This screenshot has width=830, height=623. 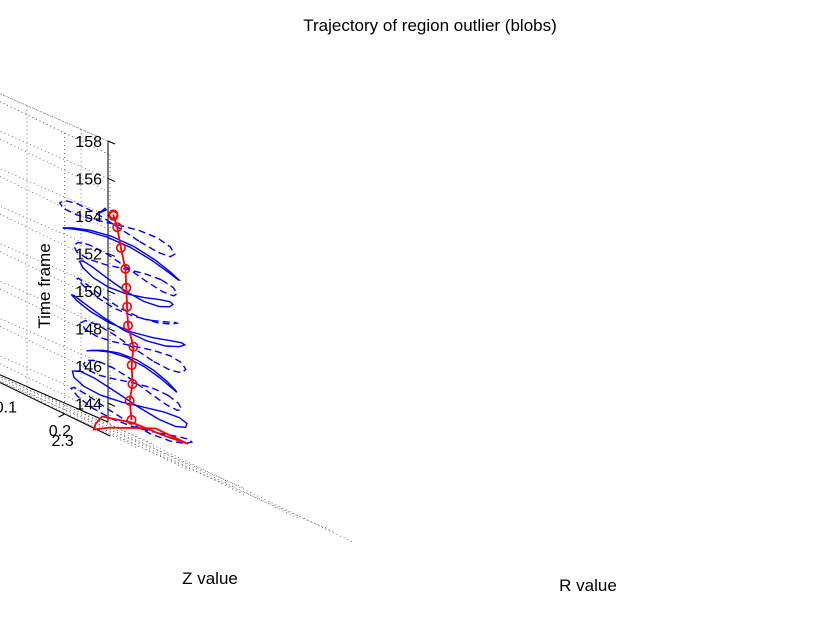 I want to click on chart-title: Trajectory of region outlier (blobs), so click(x=430, y=25).